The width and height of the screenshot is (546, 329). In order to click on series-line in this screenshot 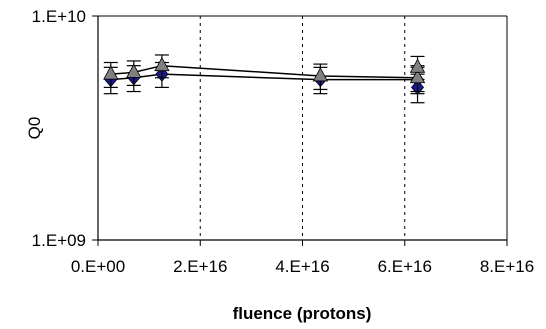, I will do `click(264, 80)`.